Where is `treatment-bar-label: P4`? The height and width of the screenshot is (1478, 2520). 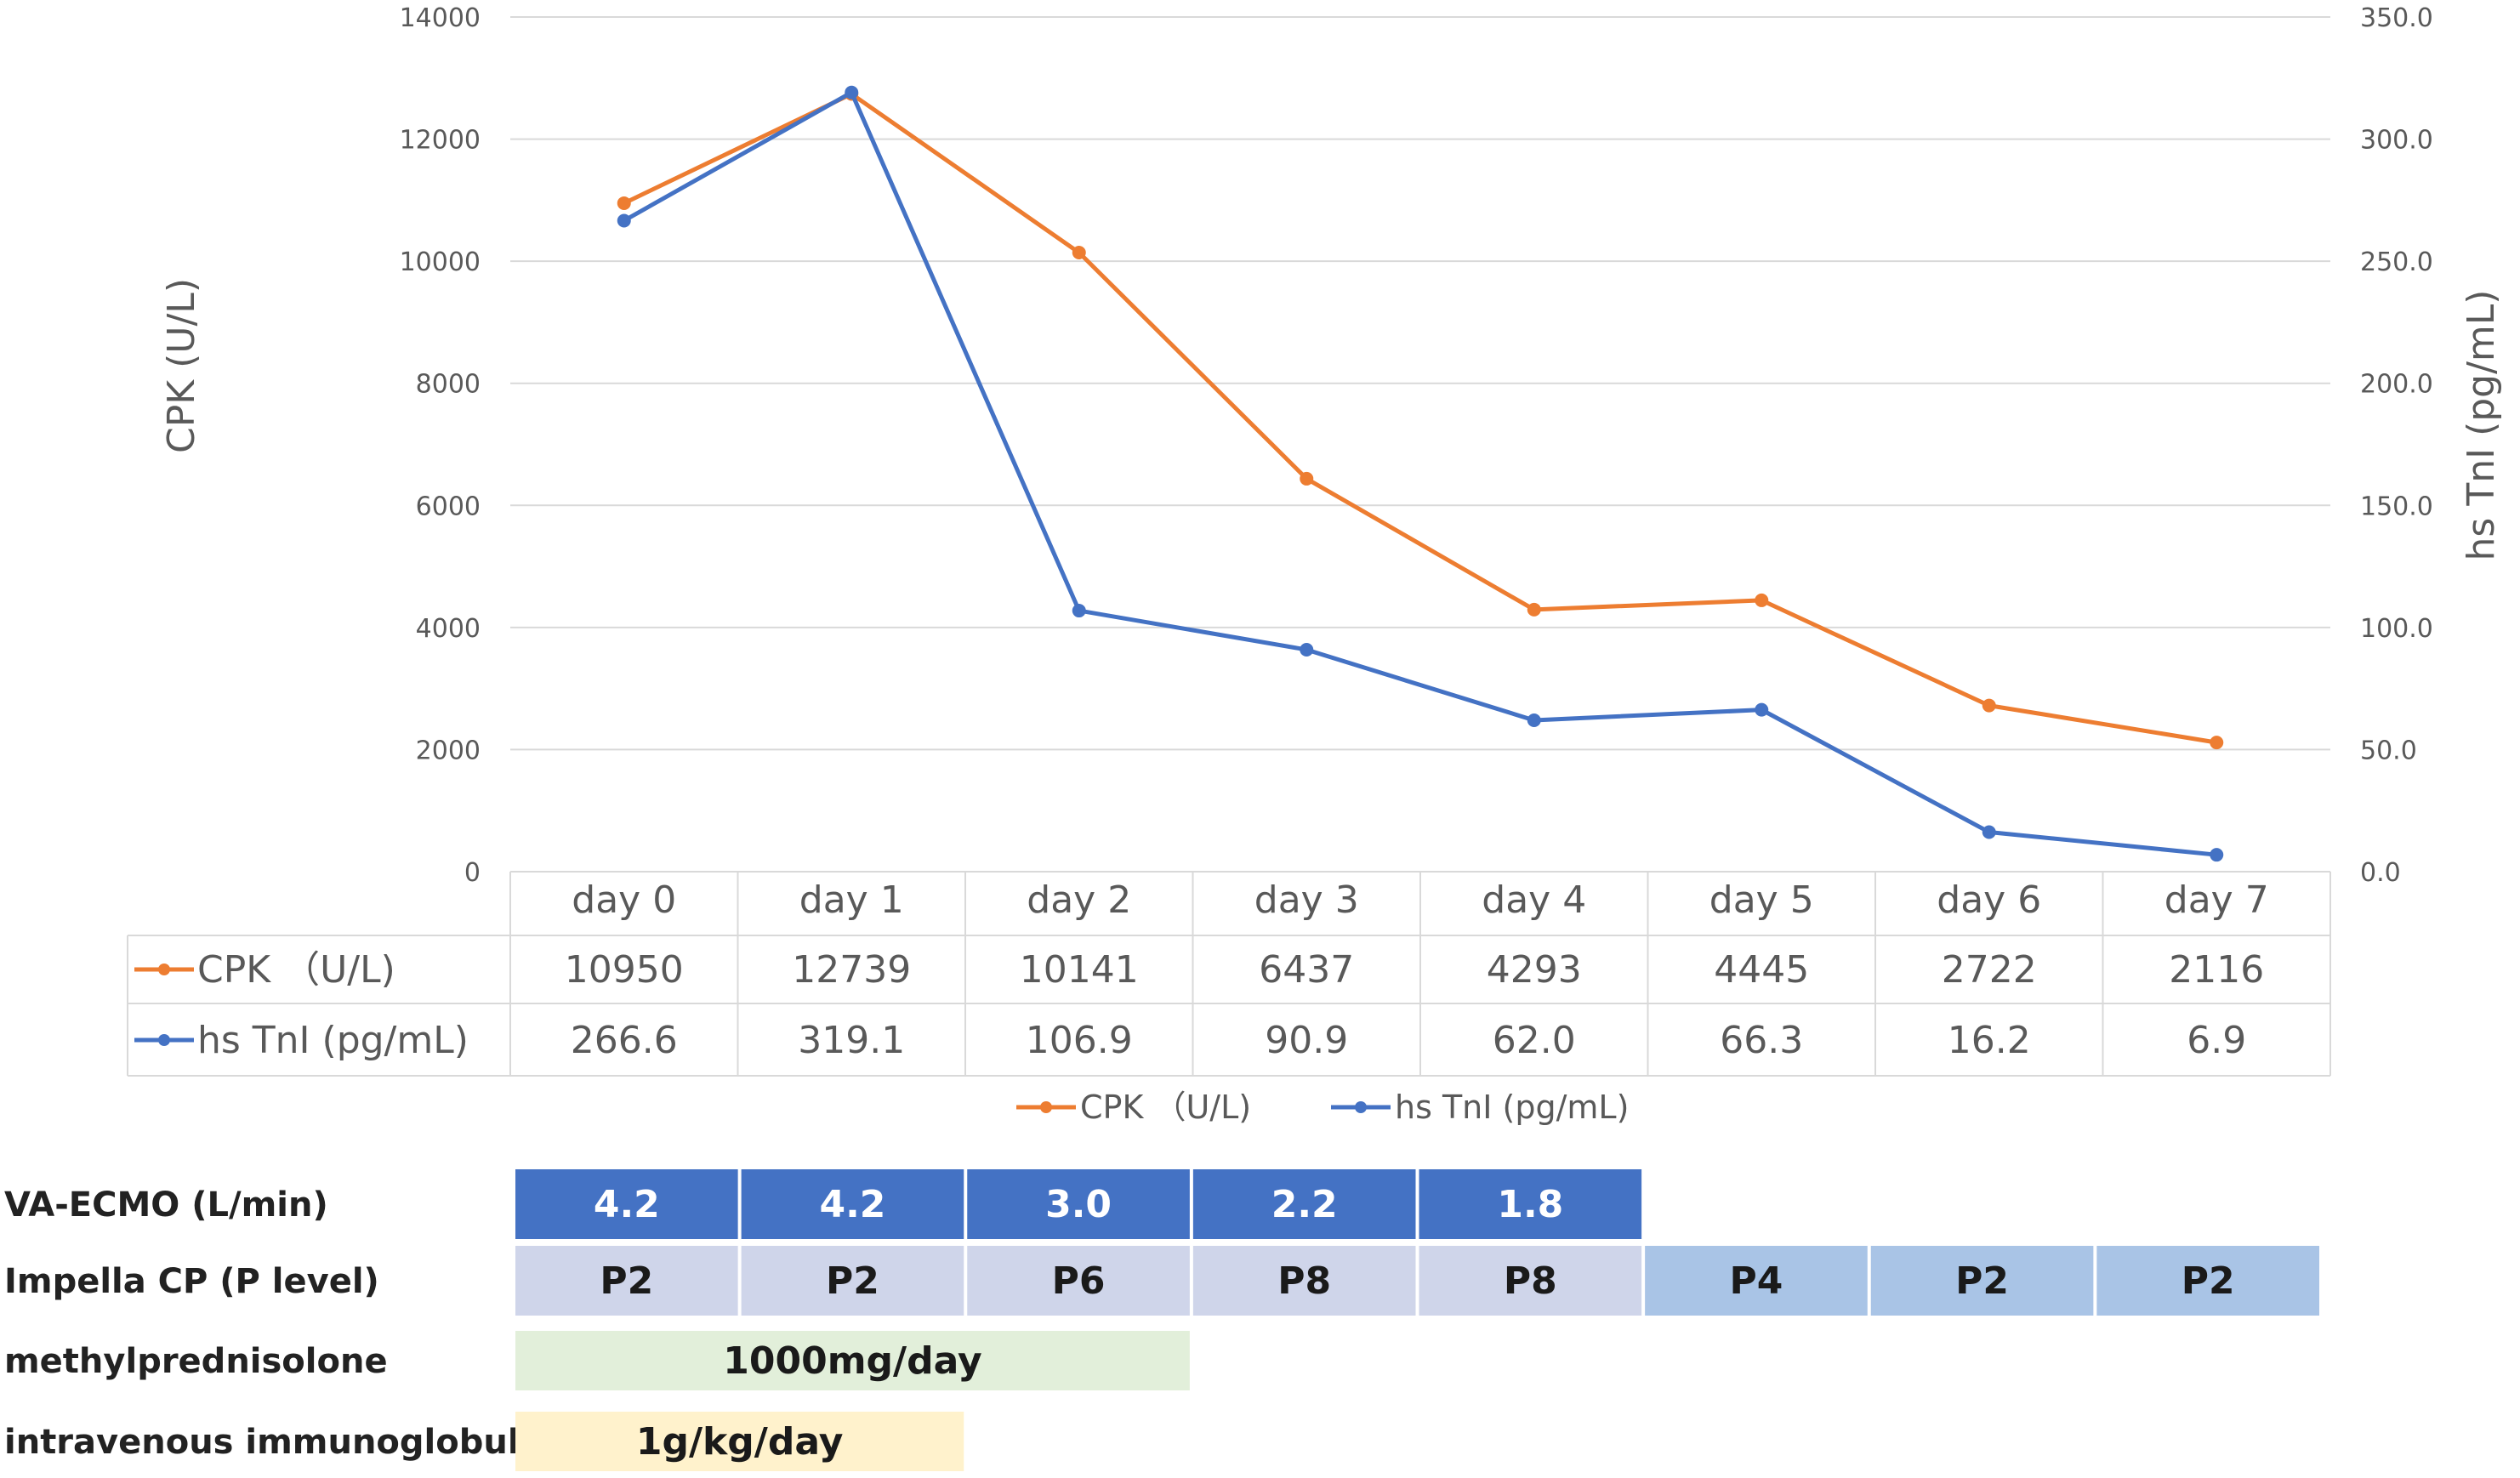
treatment-bar-label: P4 is located at coordinates (1756, 1281).